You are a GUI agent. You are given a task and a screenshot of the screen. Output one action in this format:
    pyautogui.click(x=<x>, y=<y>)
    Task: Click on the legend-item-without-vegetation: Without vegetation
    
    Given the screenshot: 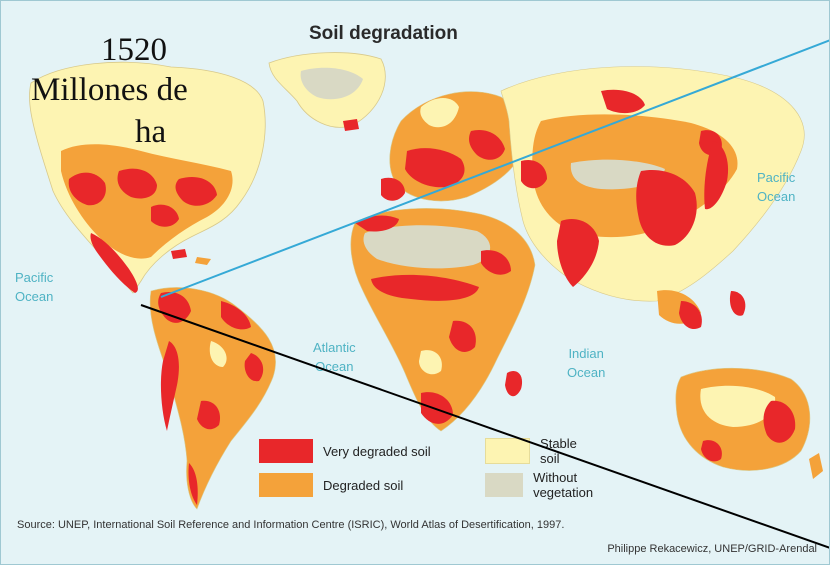 What is the action you would take?
    pyautogui.click(x=547, y=485)
    